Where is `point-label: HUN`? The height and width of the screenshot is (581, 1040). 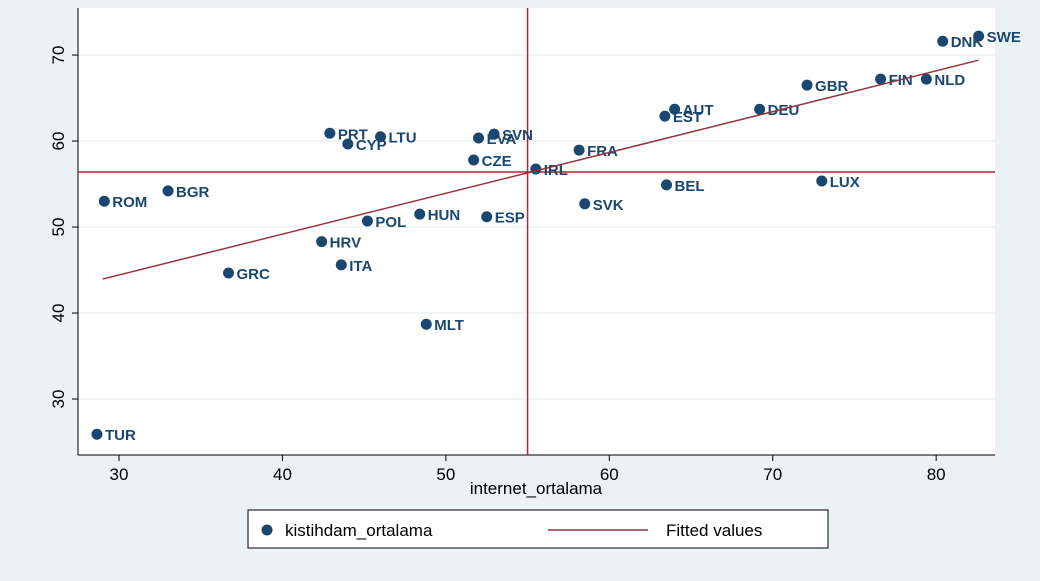 point-label: HUN is located at coordinates (444, 215).